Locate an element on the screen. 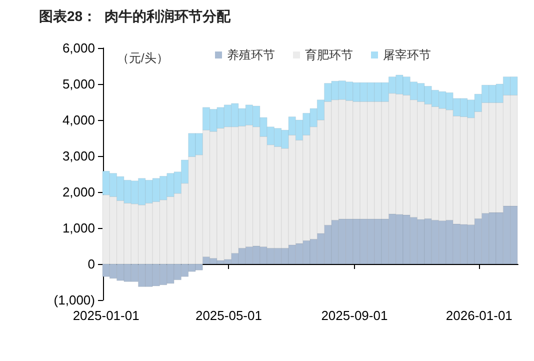  y-tick-label: 1,000 is located at coordinates (78, 228).